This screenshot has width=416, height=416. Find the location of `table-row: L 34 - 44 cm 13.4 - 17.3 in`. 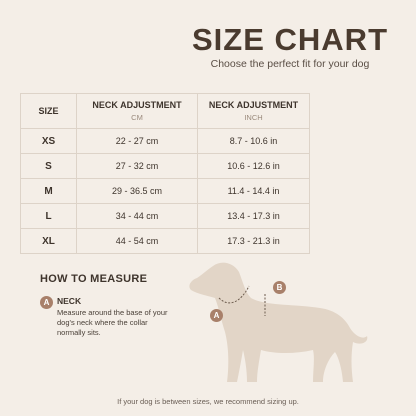

table-row: L 34 - 44 cm 13.4 - 17.3 in is located at coordinates (165, 216).